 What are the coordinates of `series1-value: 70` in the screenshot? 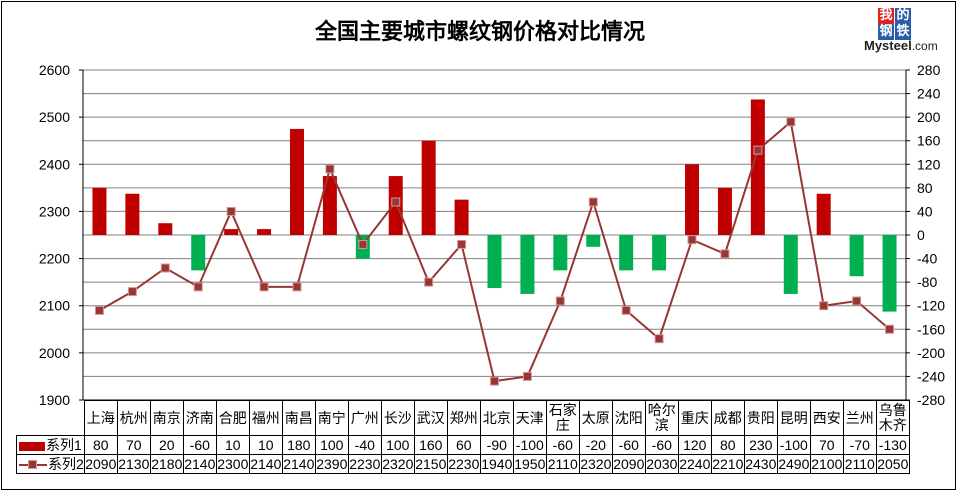 It's located at (826, 445).